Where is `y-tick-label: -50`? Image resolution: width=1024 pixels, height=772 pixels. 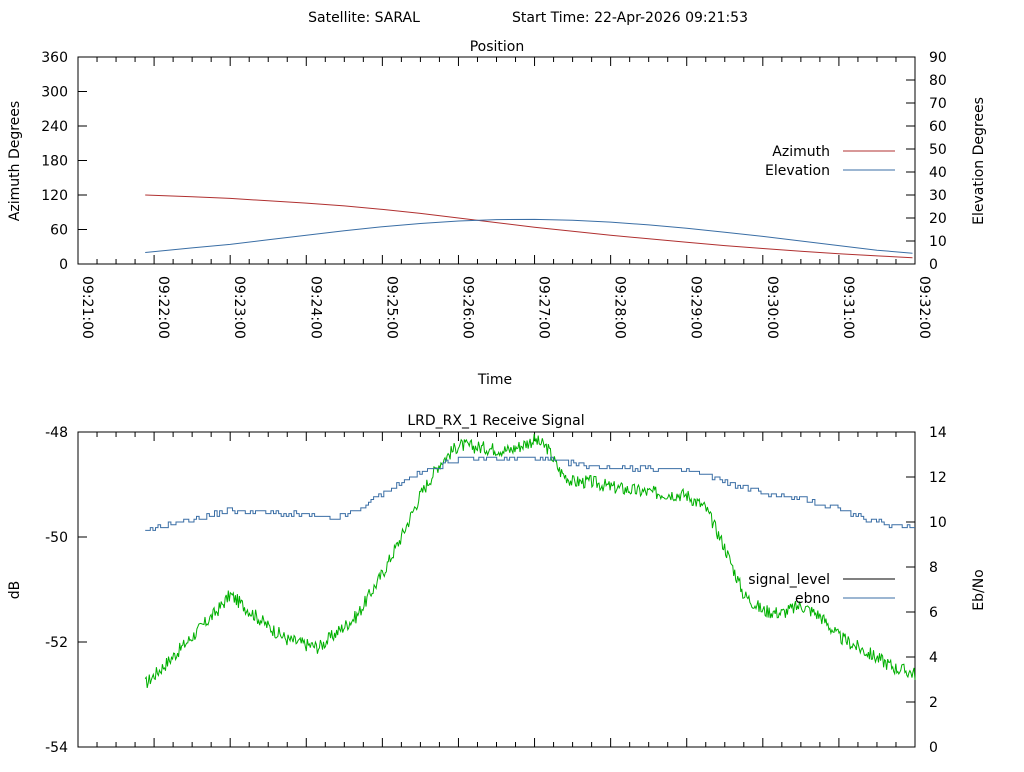
y-tick-label: -50 is located at coordinates (56, 538).